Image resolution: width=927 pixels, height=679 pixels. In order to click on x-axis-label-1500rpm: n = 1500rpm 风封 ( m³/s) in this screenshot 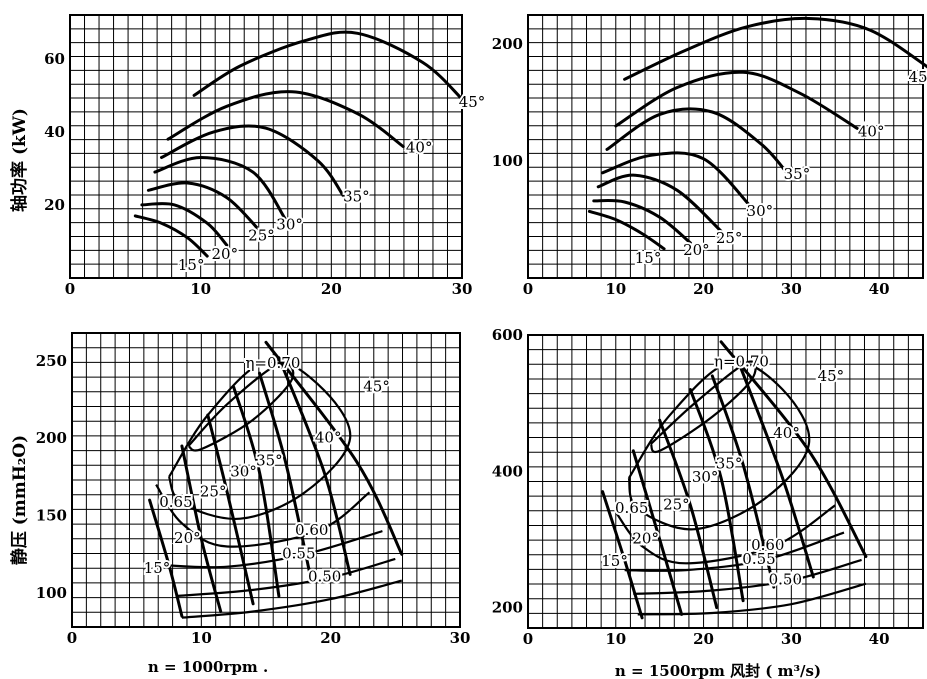, I will do `click(718, 670)`.